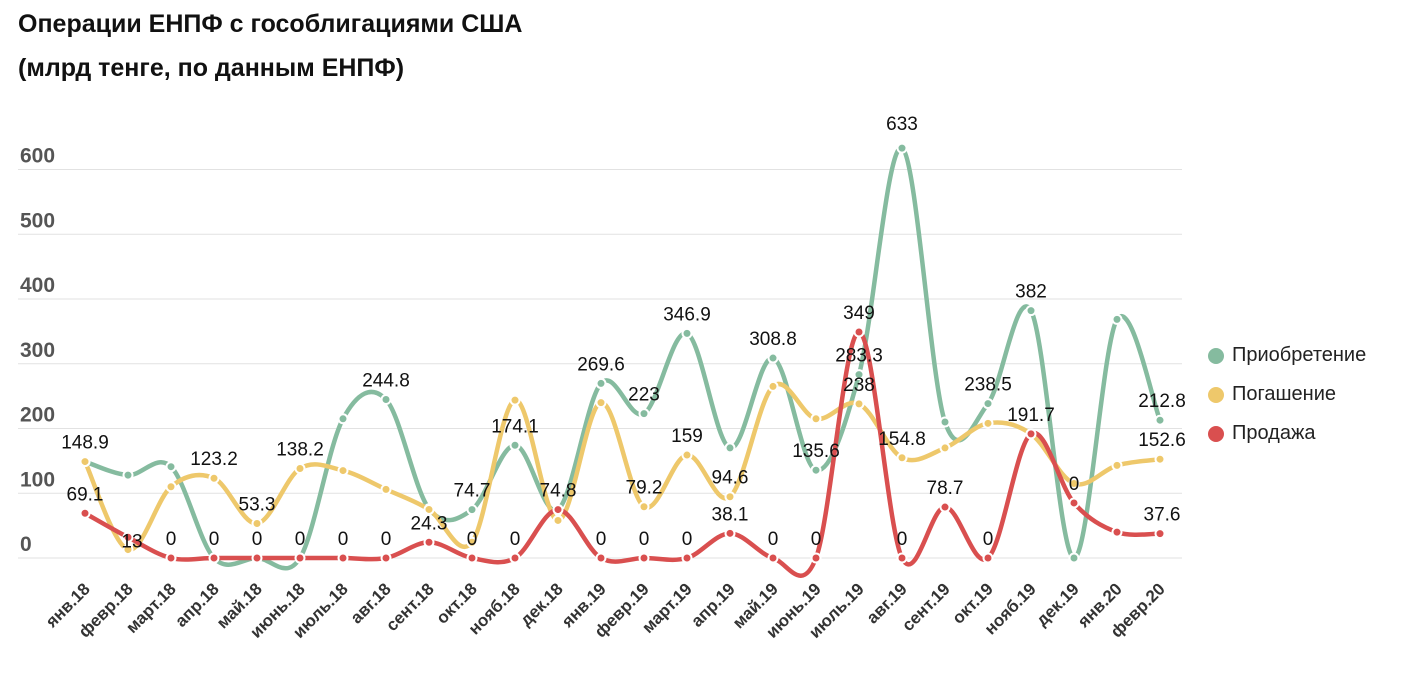  I want to click on data-label-redemption-5: 138.2, so click(300, 450).